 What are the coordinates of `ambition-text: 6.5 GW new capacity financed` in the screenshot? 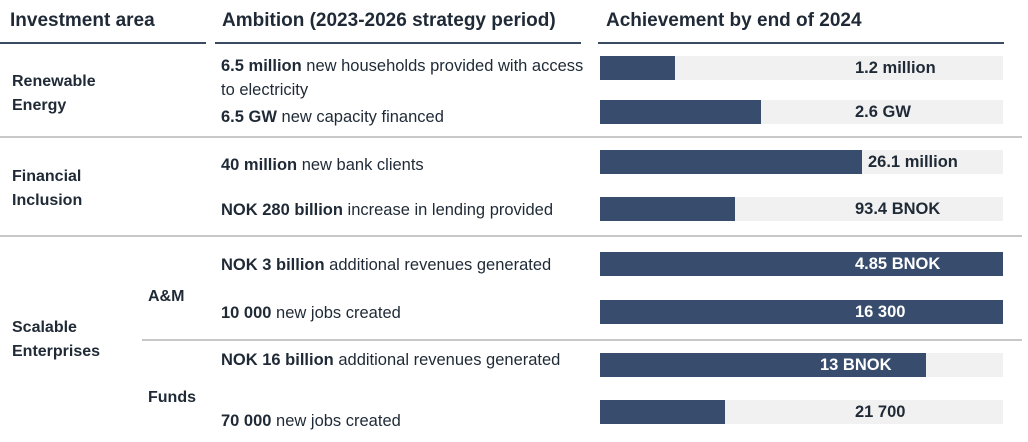 It's located at (406, 117).